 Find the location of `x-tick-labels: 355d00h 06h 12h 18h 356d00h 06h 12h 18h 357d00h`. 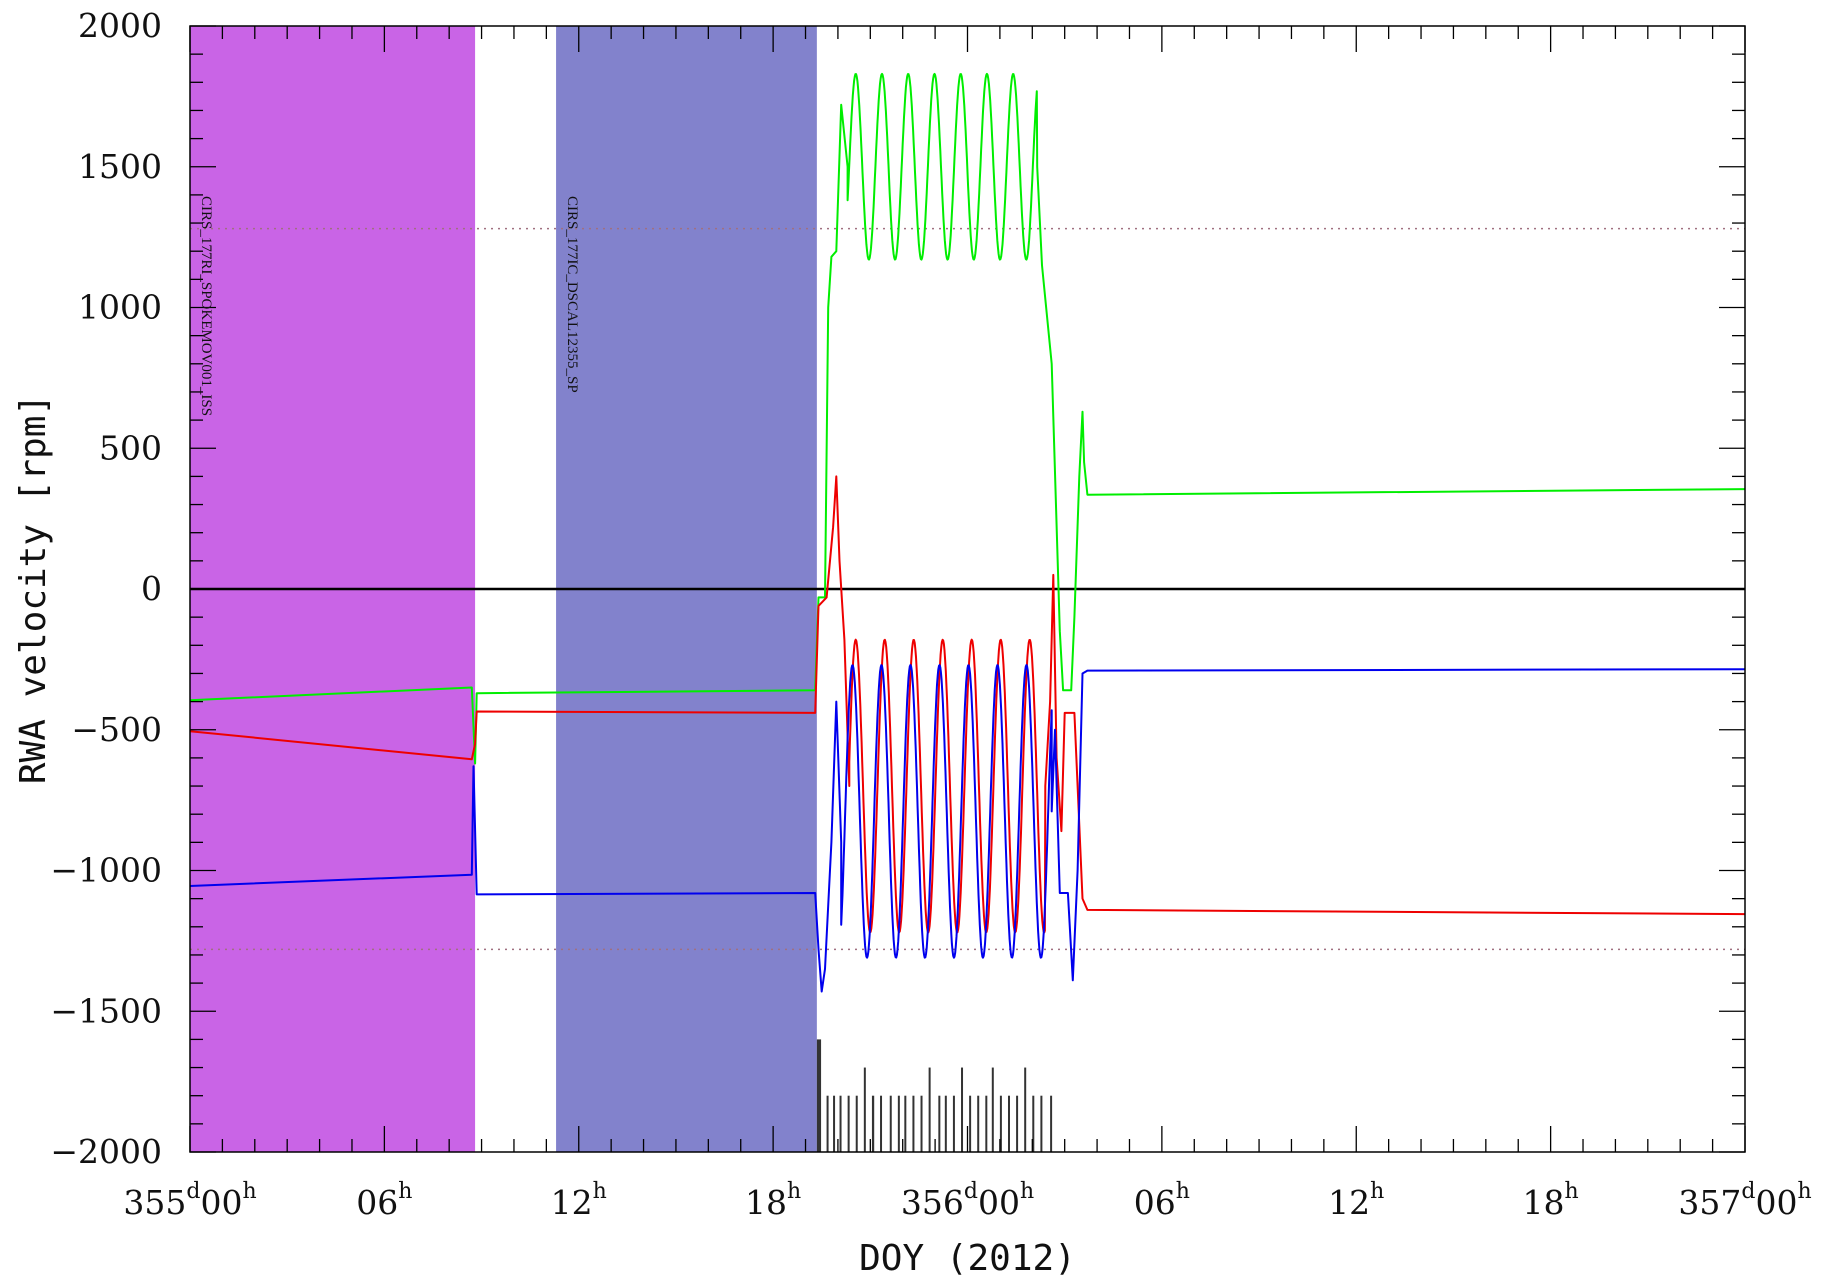

x-tick-labels: 355d00h 06h 12h 18h 356d00h 06h 12h 18h 357d00h is located at coordinates (967, 1200).